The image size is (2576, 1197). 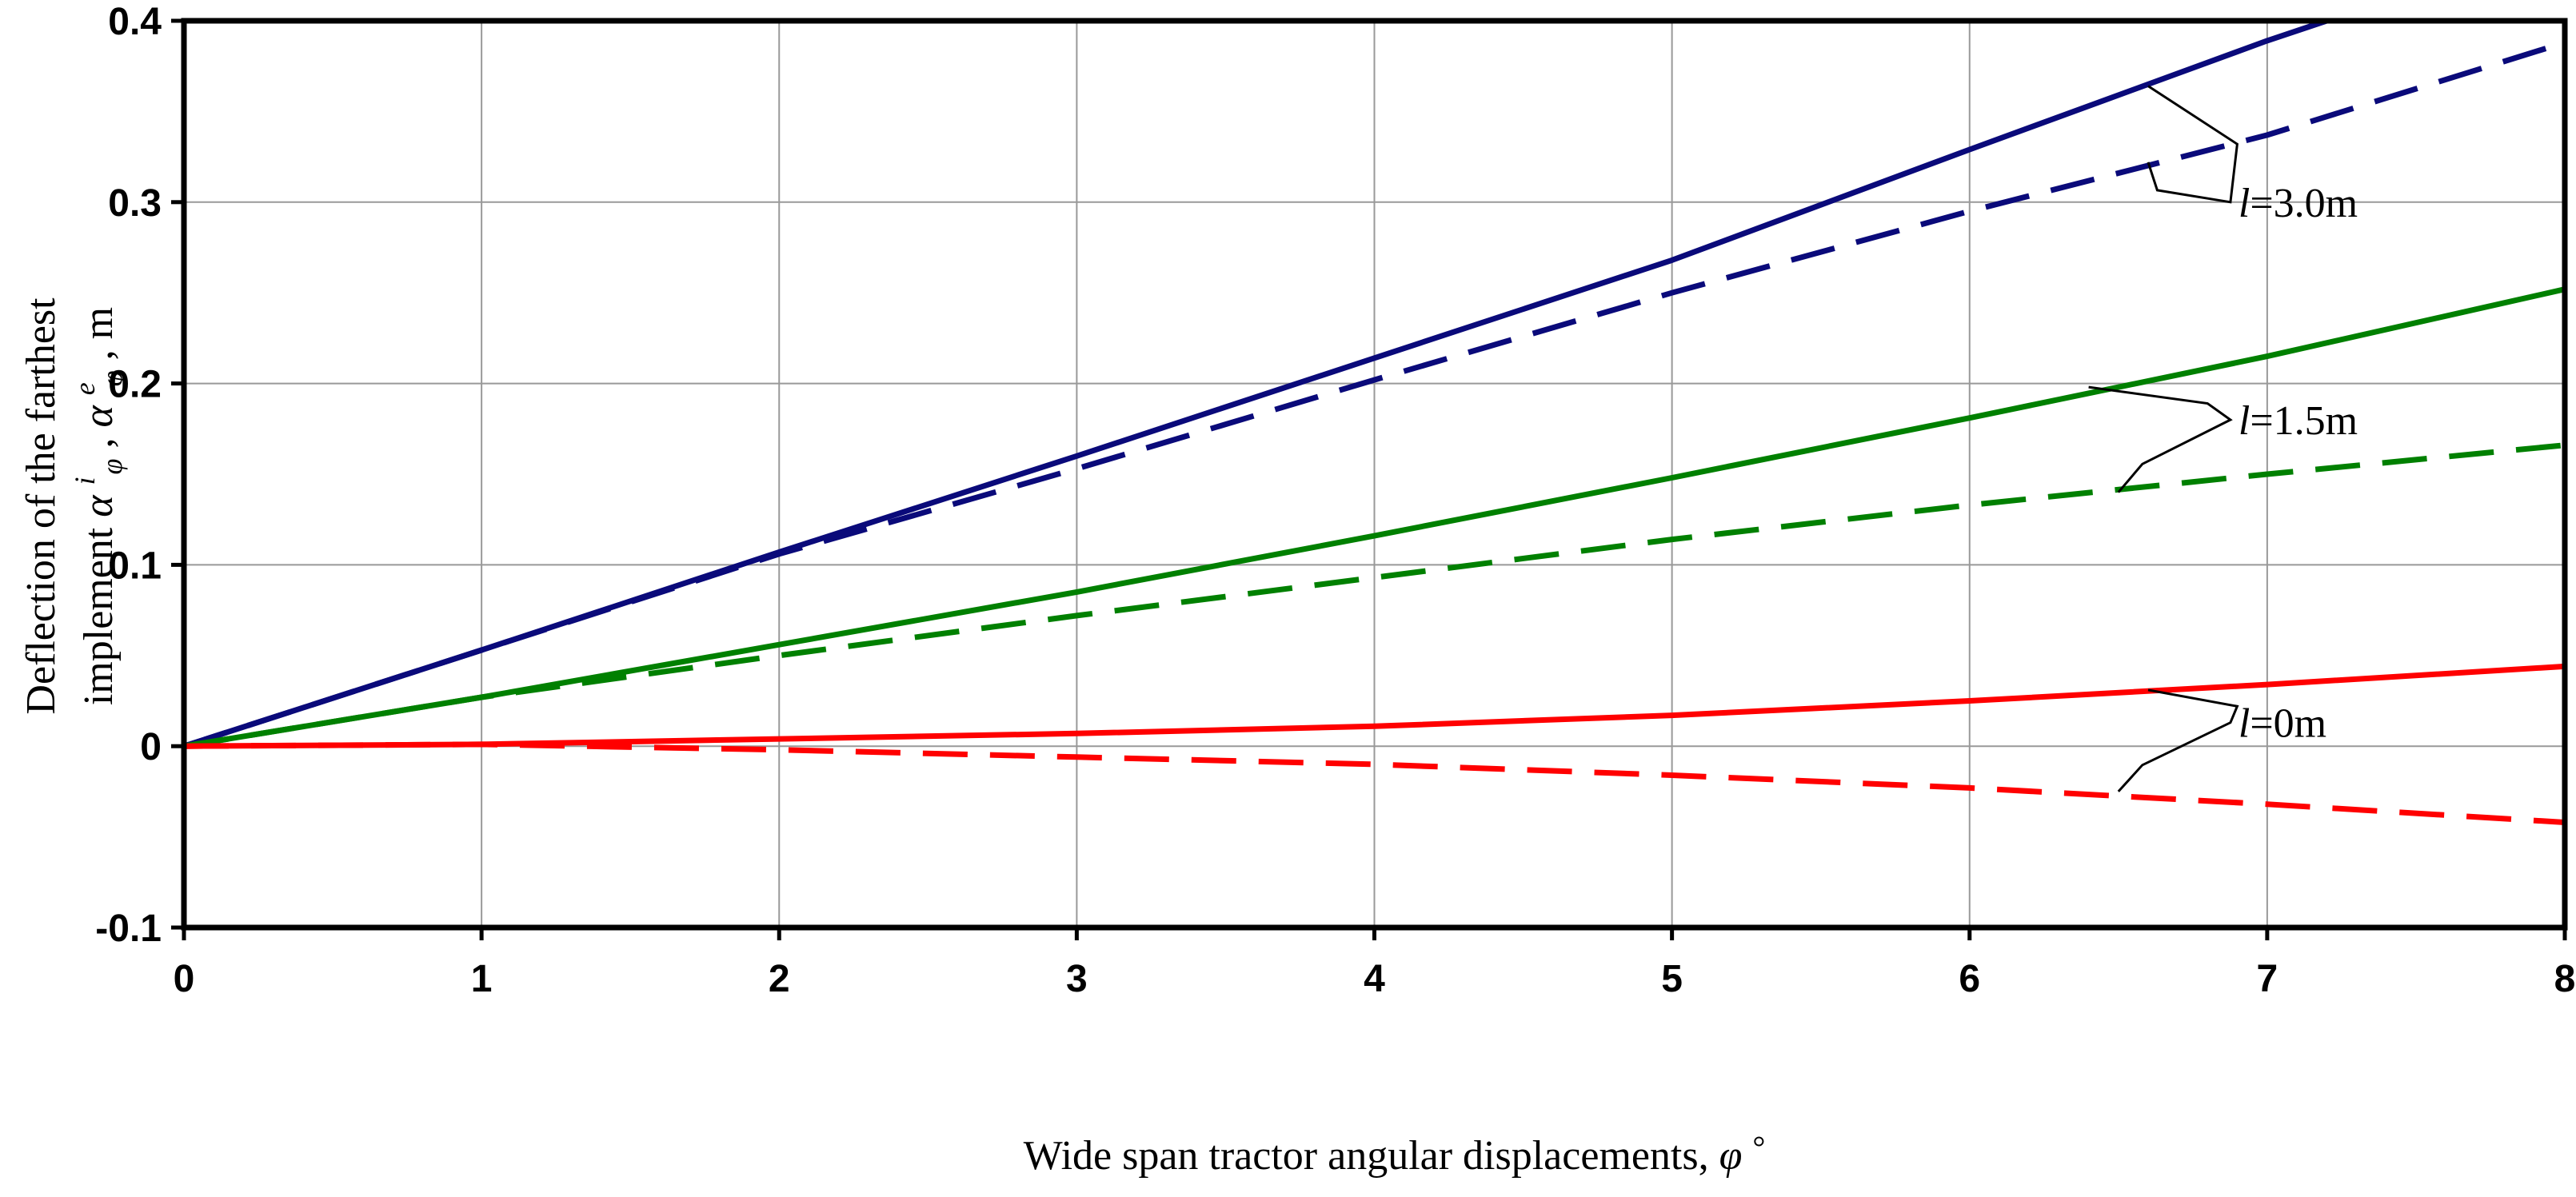 What do you see at coordinates (99, 505) in the screenshot?
I see `y-axis-alpha-1: α` at bounding box center [99, 505].